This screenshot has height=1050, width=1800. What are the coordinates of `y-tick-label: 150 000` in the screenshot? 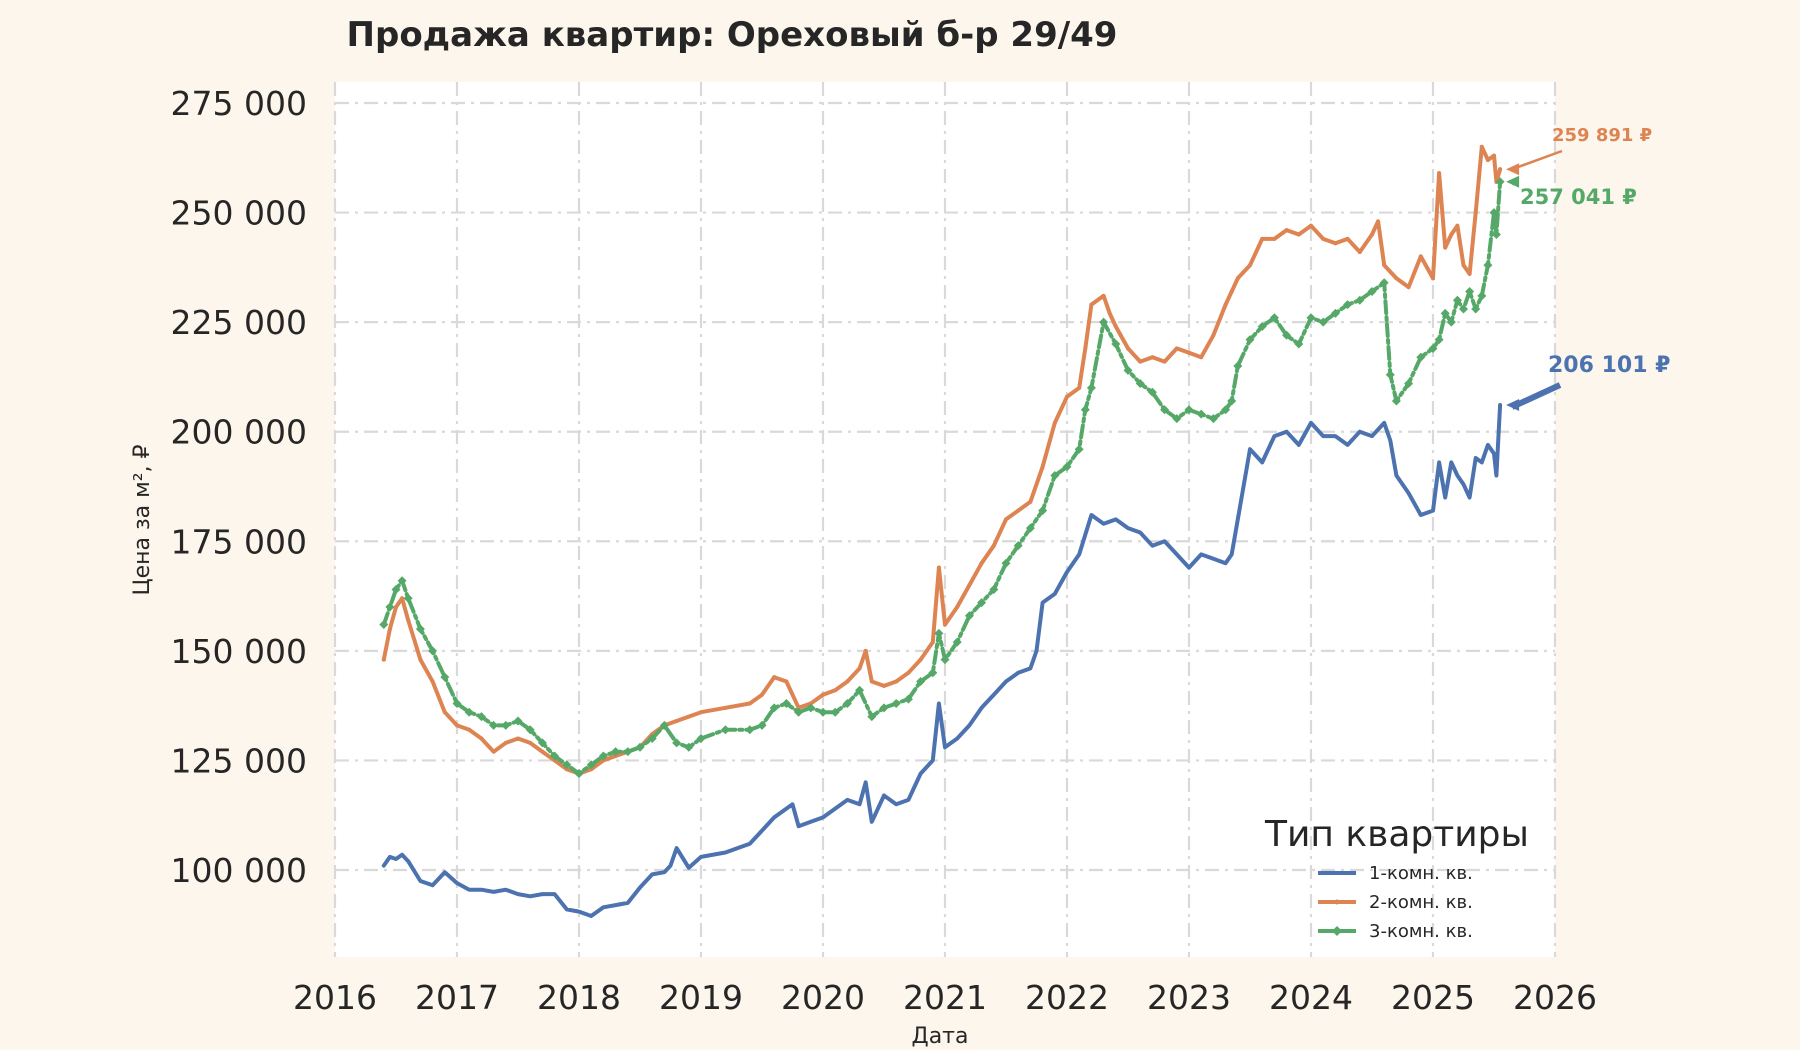 It's located at (239, 651).